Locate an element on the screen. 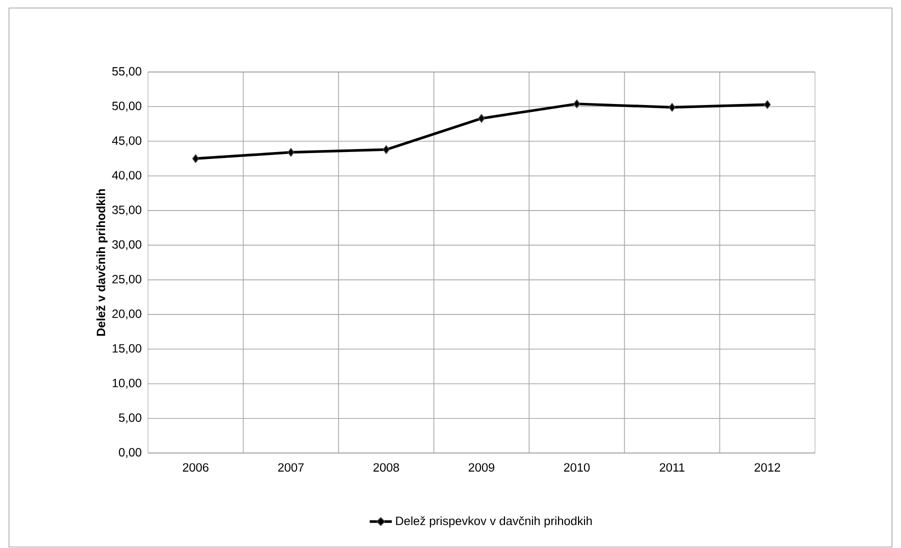  y-tick-label: 5,00 is located at coordinates (130, 418).